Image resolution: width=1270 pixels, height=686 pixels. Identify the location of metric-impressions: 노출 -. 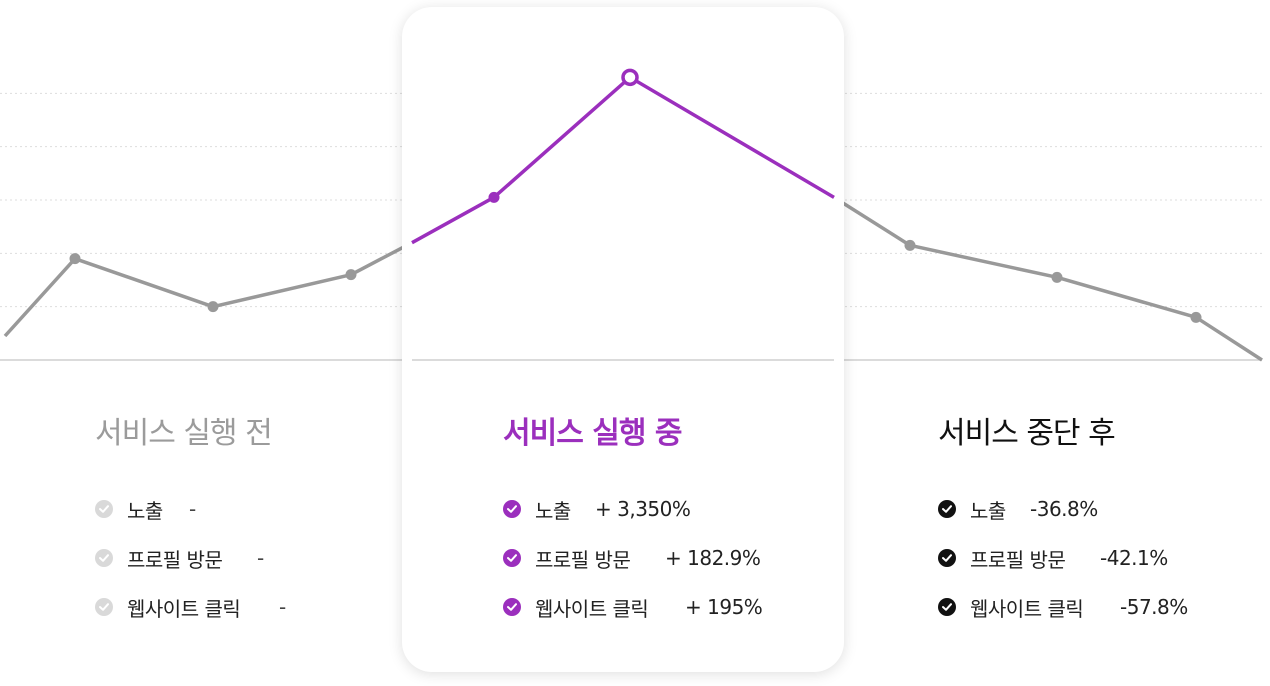
(190, 509).